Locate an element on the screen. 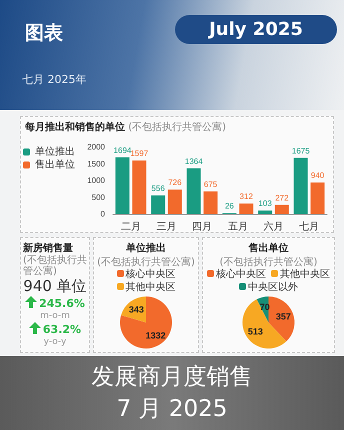 The image size is (344, 430). text: 售出单位 is located at coordinates (268, 248).